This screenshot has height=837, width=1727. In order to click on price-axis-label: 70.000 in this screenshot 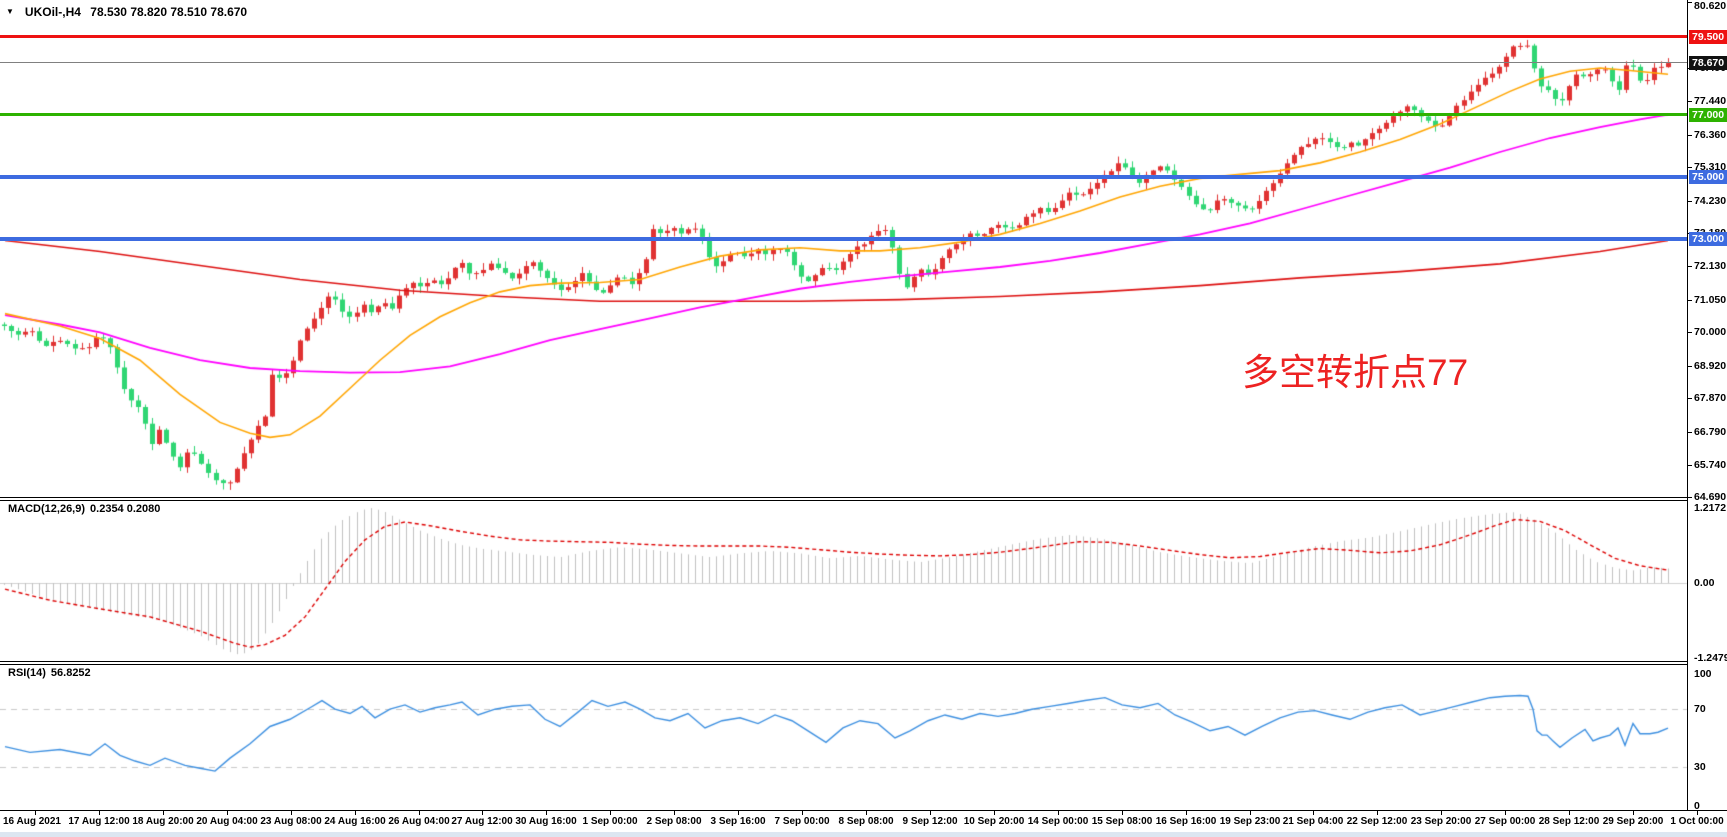, I will do `click(1710, 332)`.